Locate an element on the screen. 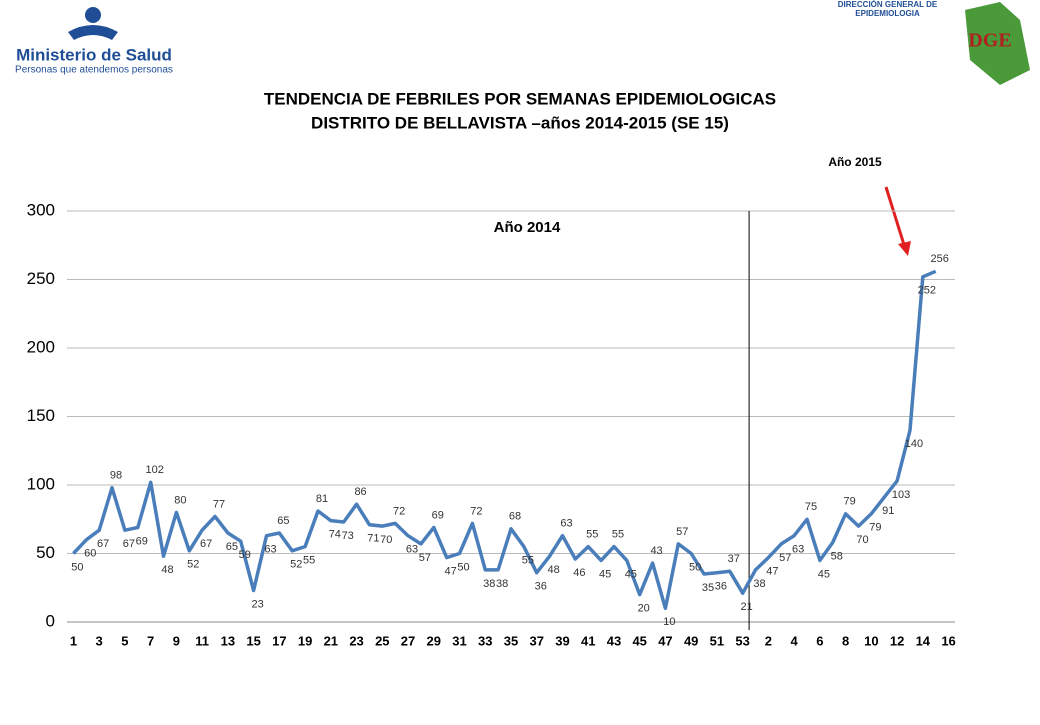 This screenshot has height=725, width=1040. data-label: 77 is located at coordinates (219, 504).